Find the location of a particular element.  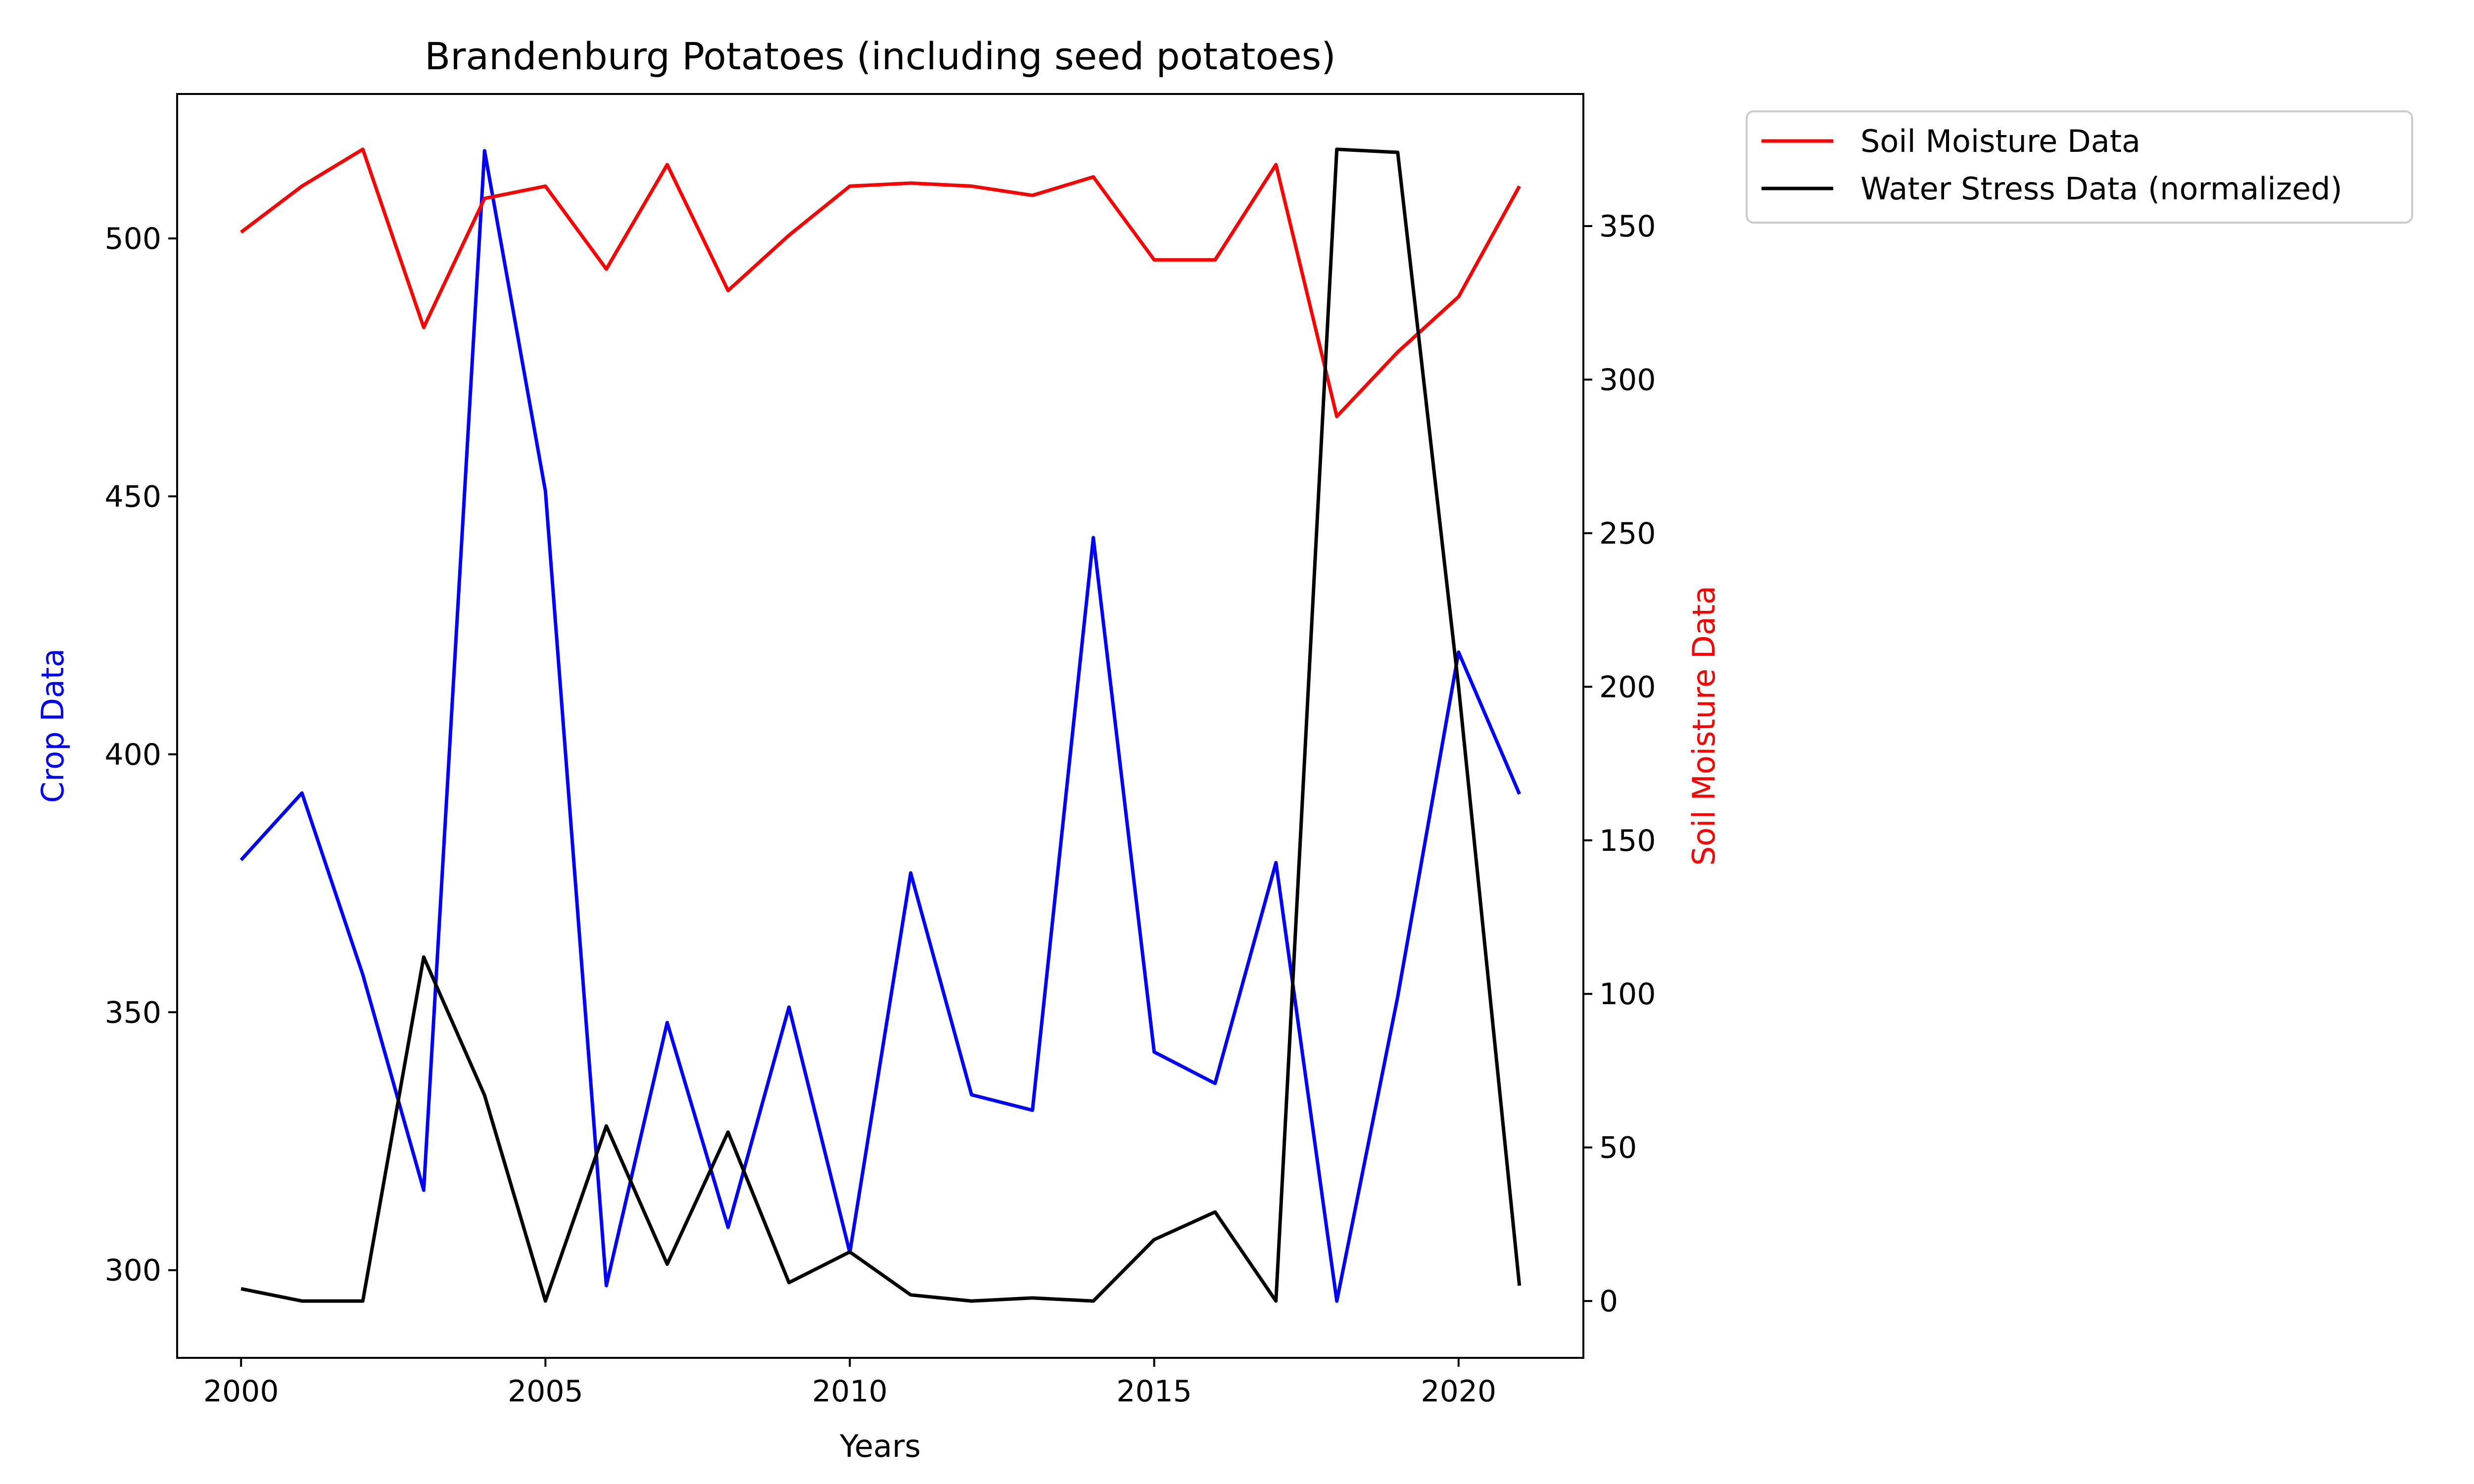

legend-label-water-stress-data-normalized: Water Stress Data (normalized) is located at coordinates (2101, 189).